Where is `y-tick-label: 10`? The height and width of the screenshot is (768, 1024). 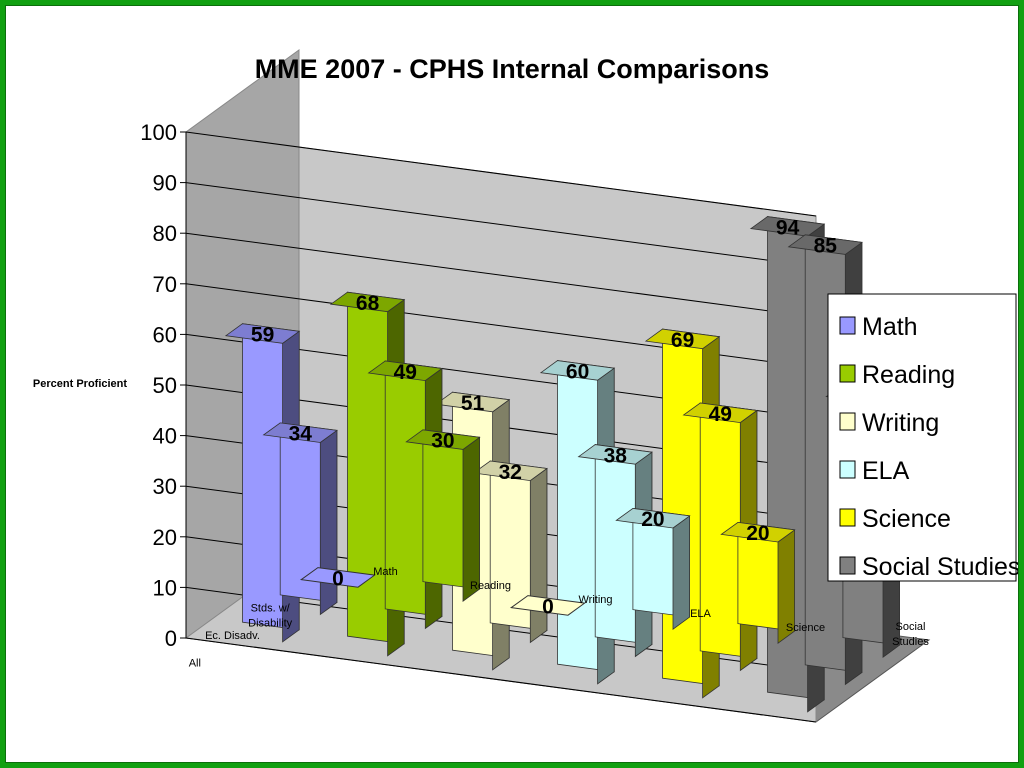
y-tick-label: 10 is located at coordinates (165, 587).